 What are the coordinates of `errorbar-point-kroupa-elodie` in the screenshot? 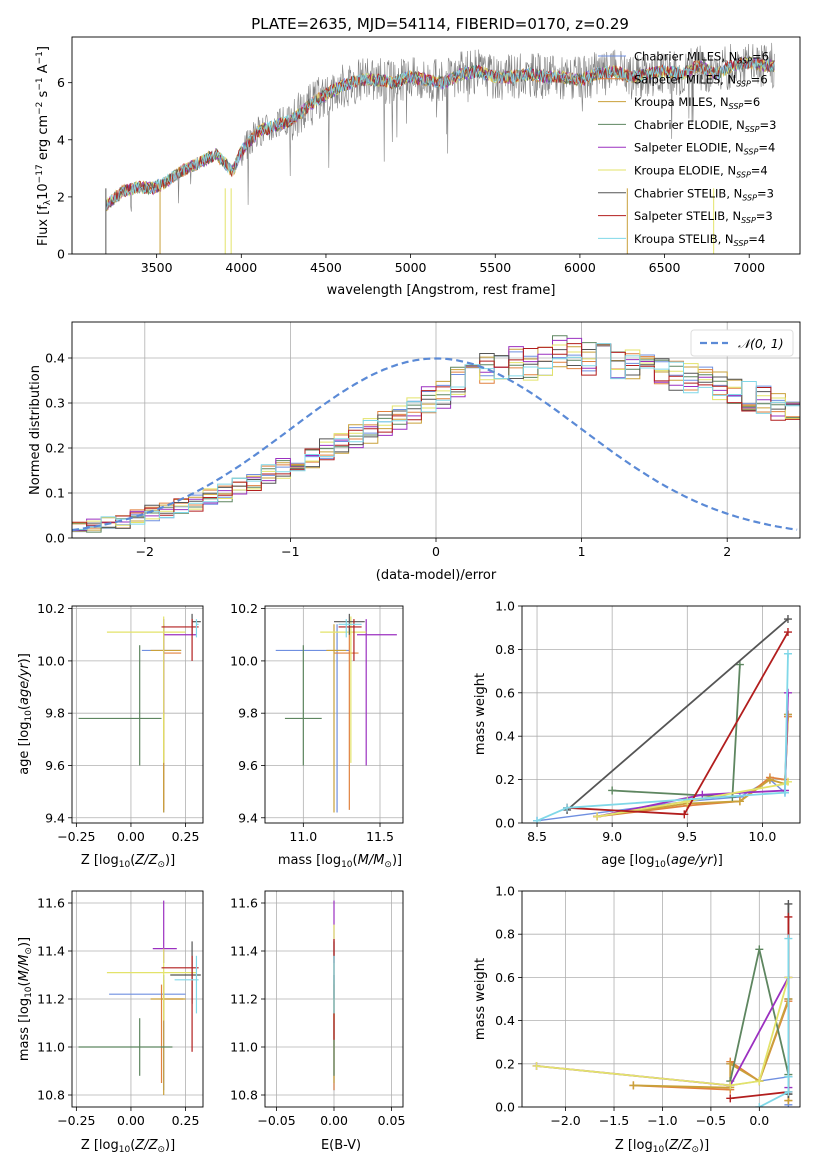 It's located at (151, 984).